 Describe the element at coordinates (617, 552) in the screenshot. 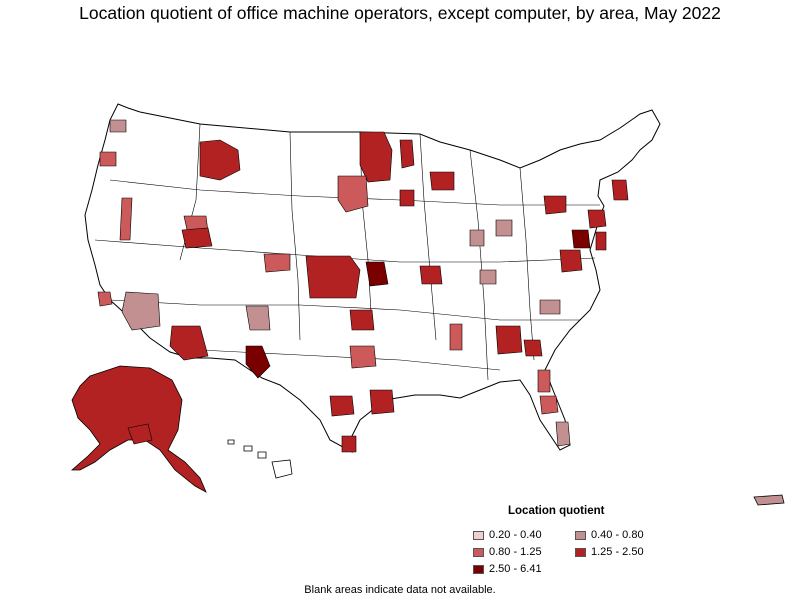

I see `legend-label: 1.25 - 2.50` at that location.